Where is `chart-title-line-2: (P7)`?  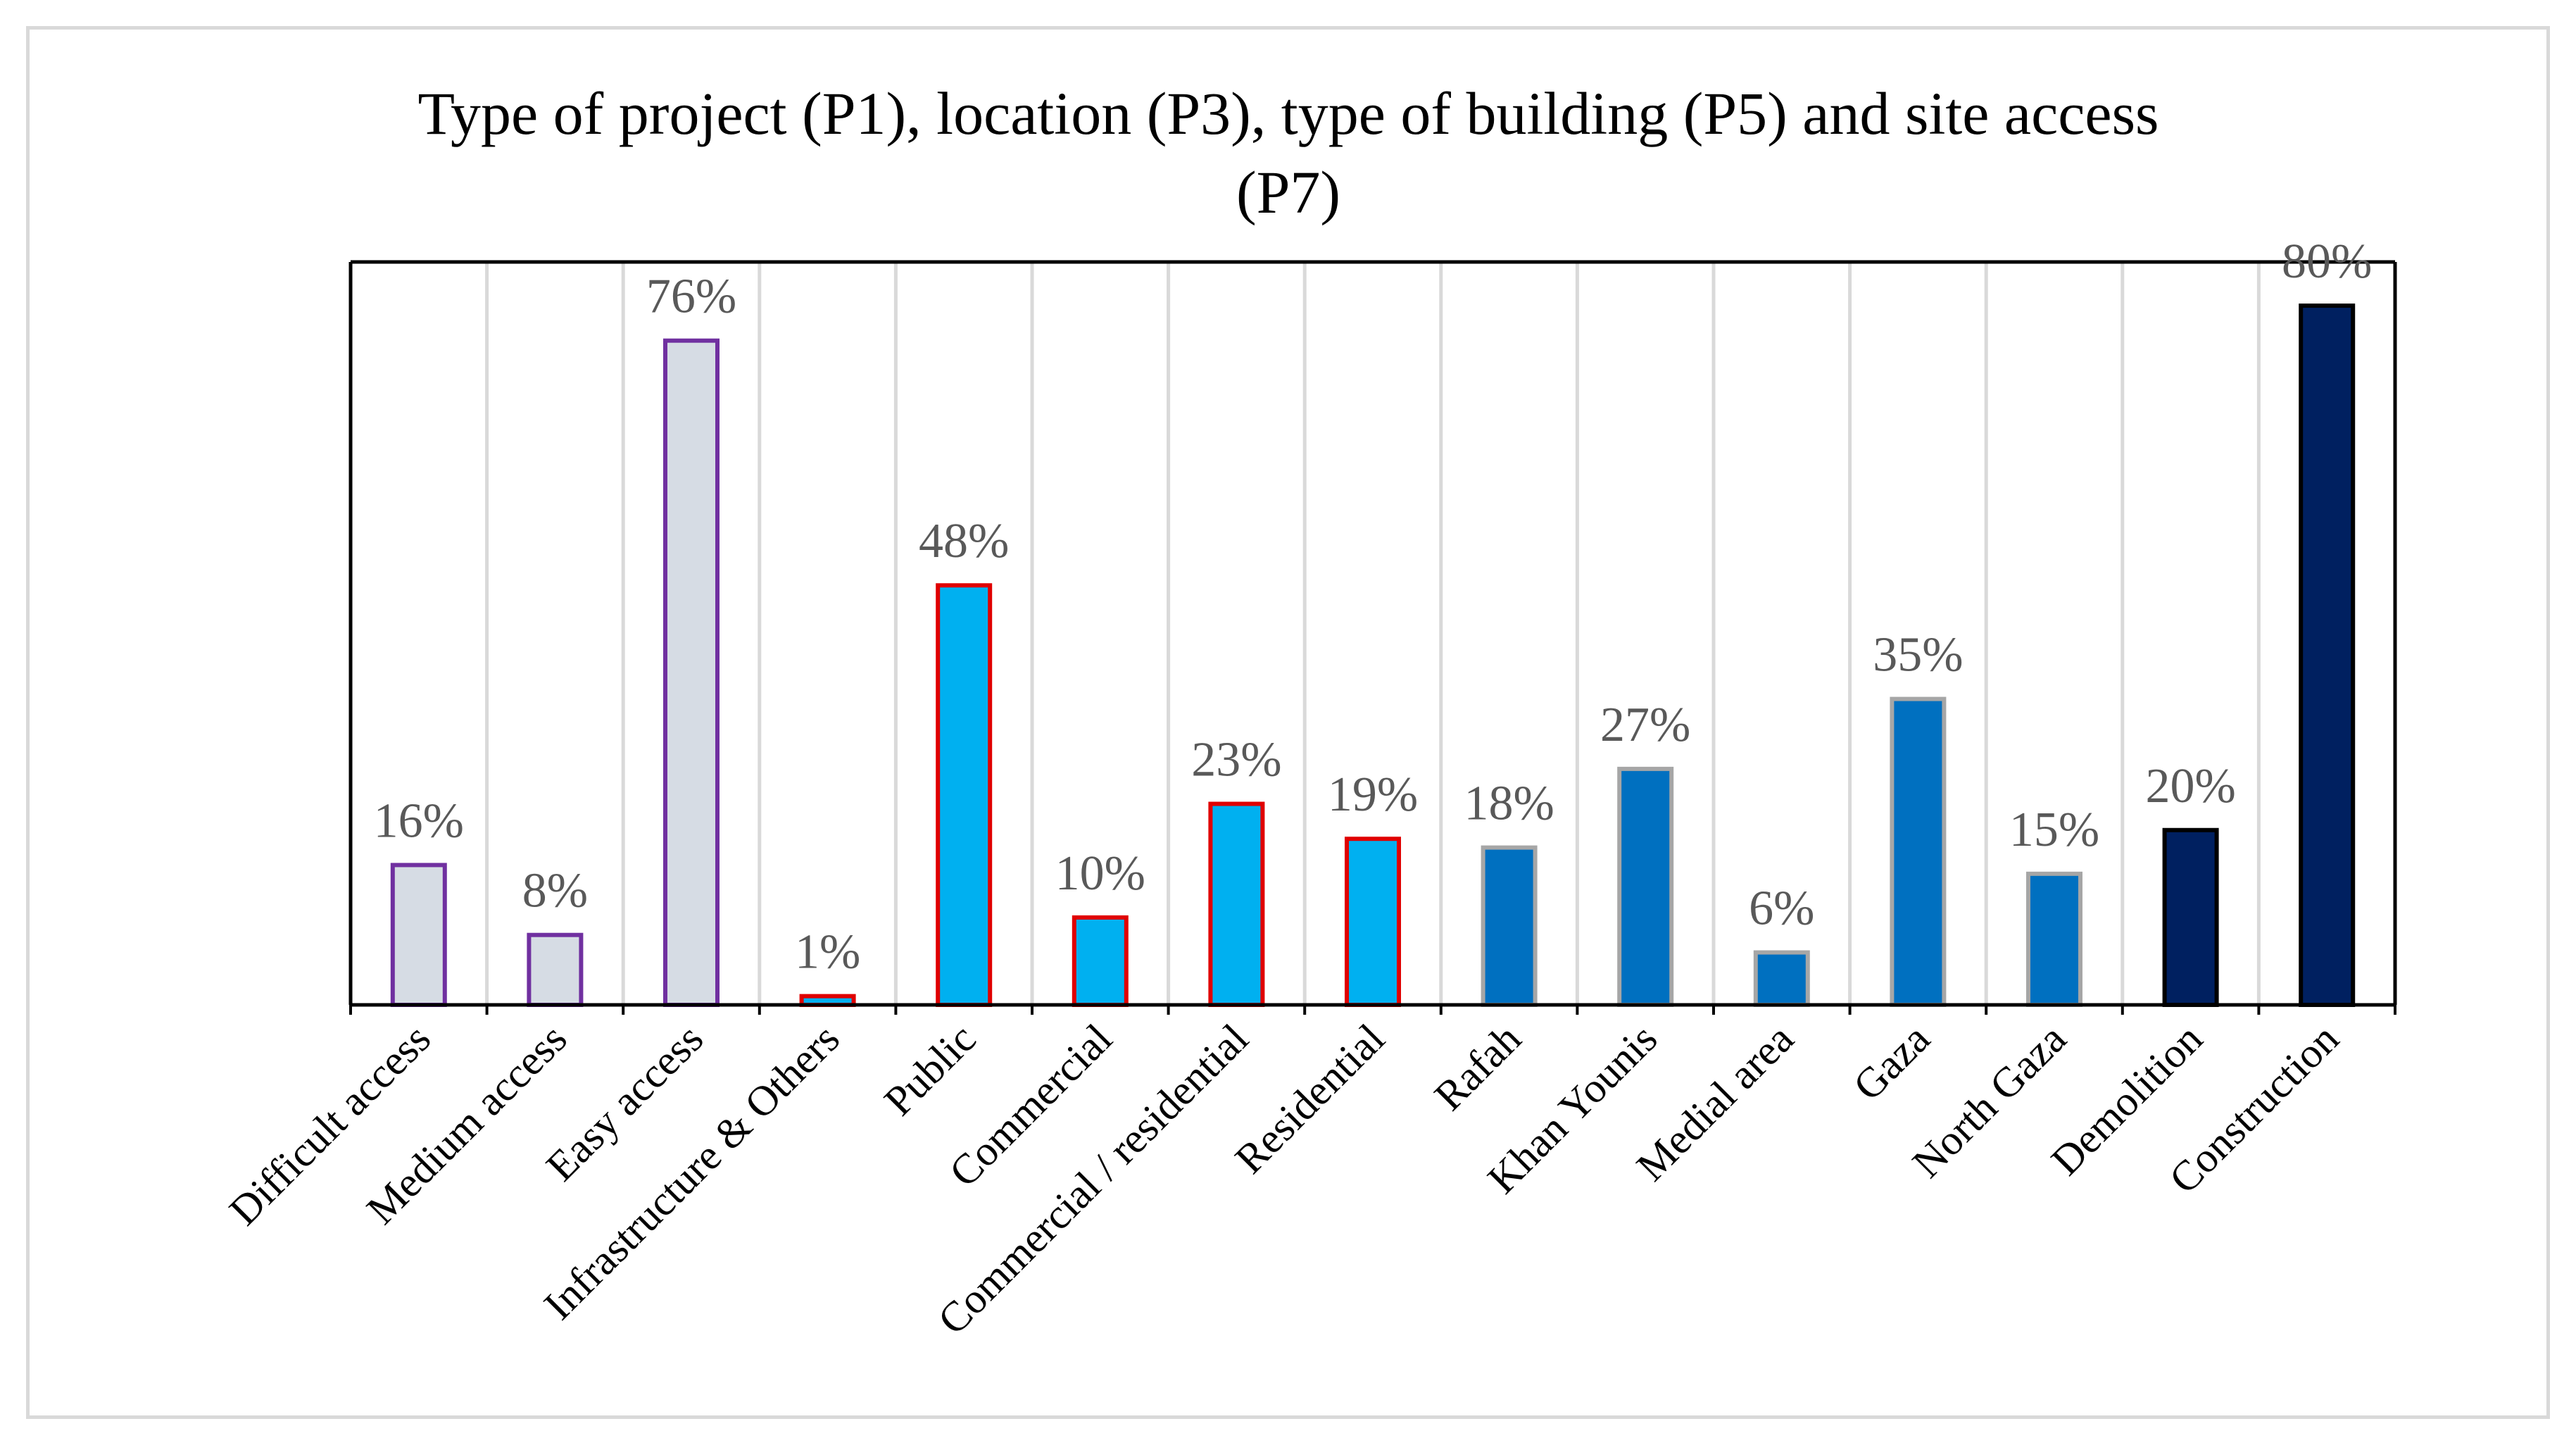
chart-title-line-2: (P7) is located at coordinates (1288, 192).